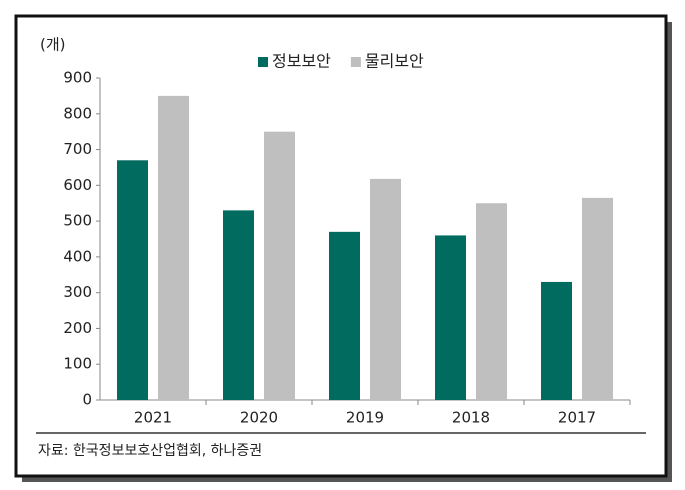 Image resolution: width=685 pixels, height=490 pixels. I want to click on x-tick-label: 2017, so click(577, 418).